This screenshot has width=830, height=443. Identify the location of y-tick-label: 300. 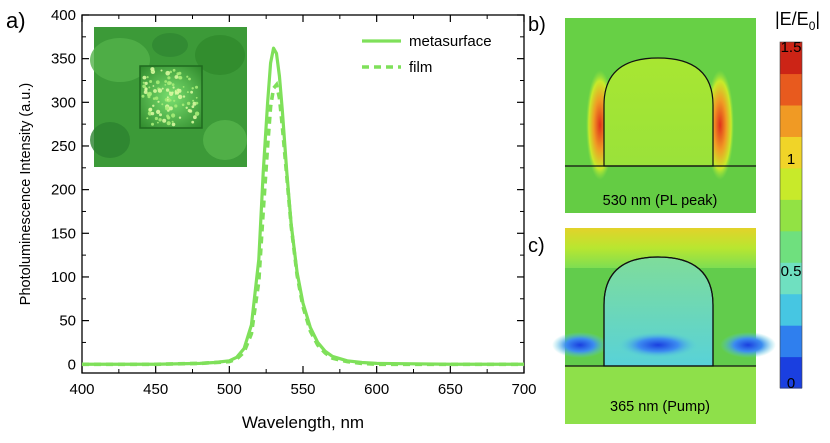
(63, 102).